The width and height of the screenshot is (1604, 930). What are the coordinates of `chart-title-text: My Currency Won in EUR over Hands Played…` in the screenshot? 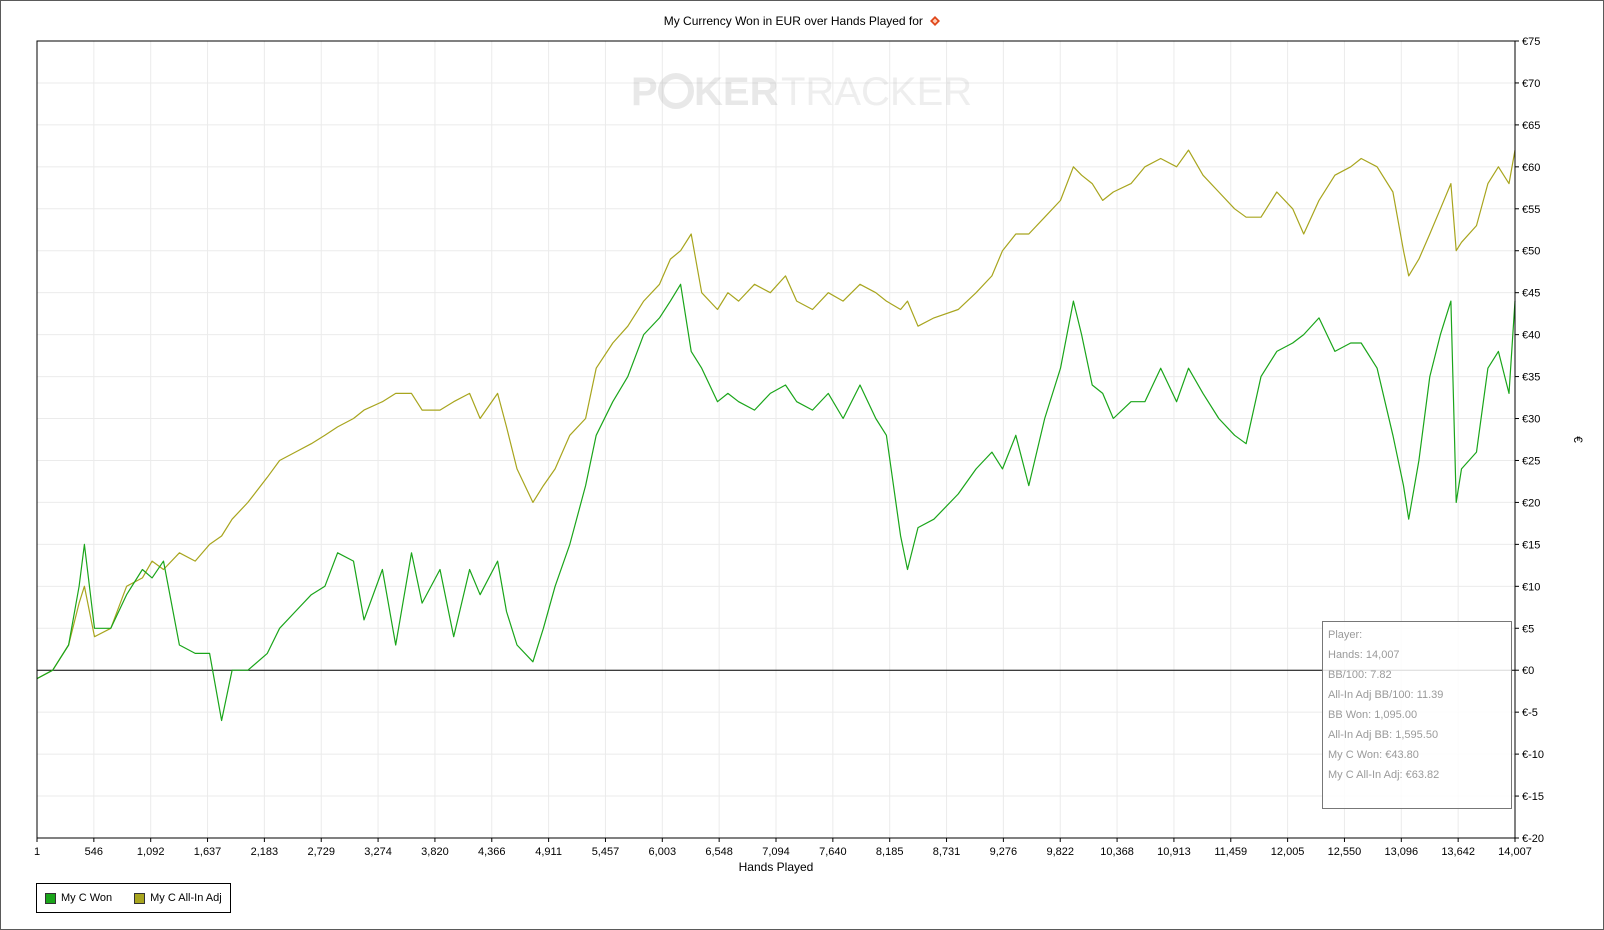 It's located at (793, 21).